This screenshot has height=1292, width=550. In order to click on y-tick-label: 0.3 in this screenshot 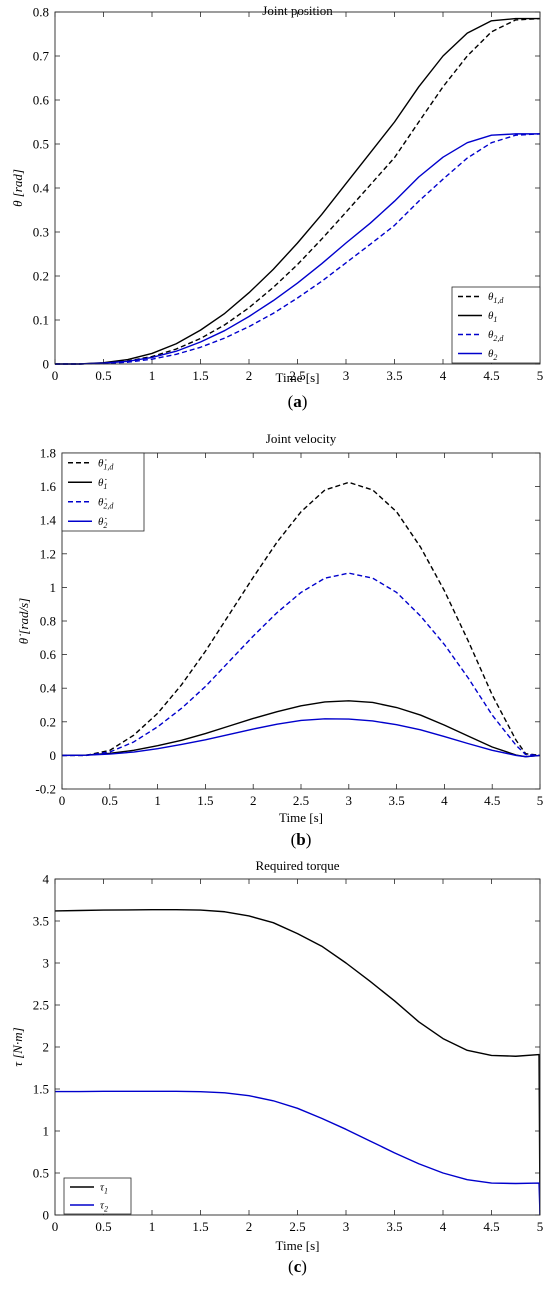, I will do `click(41, 232)`.